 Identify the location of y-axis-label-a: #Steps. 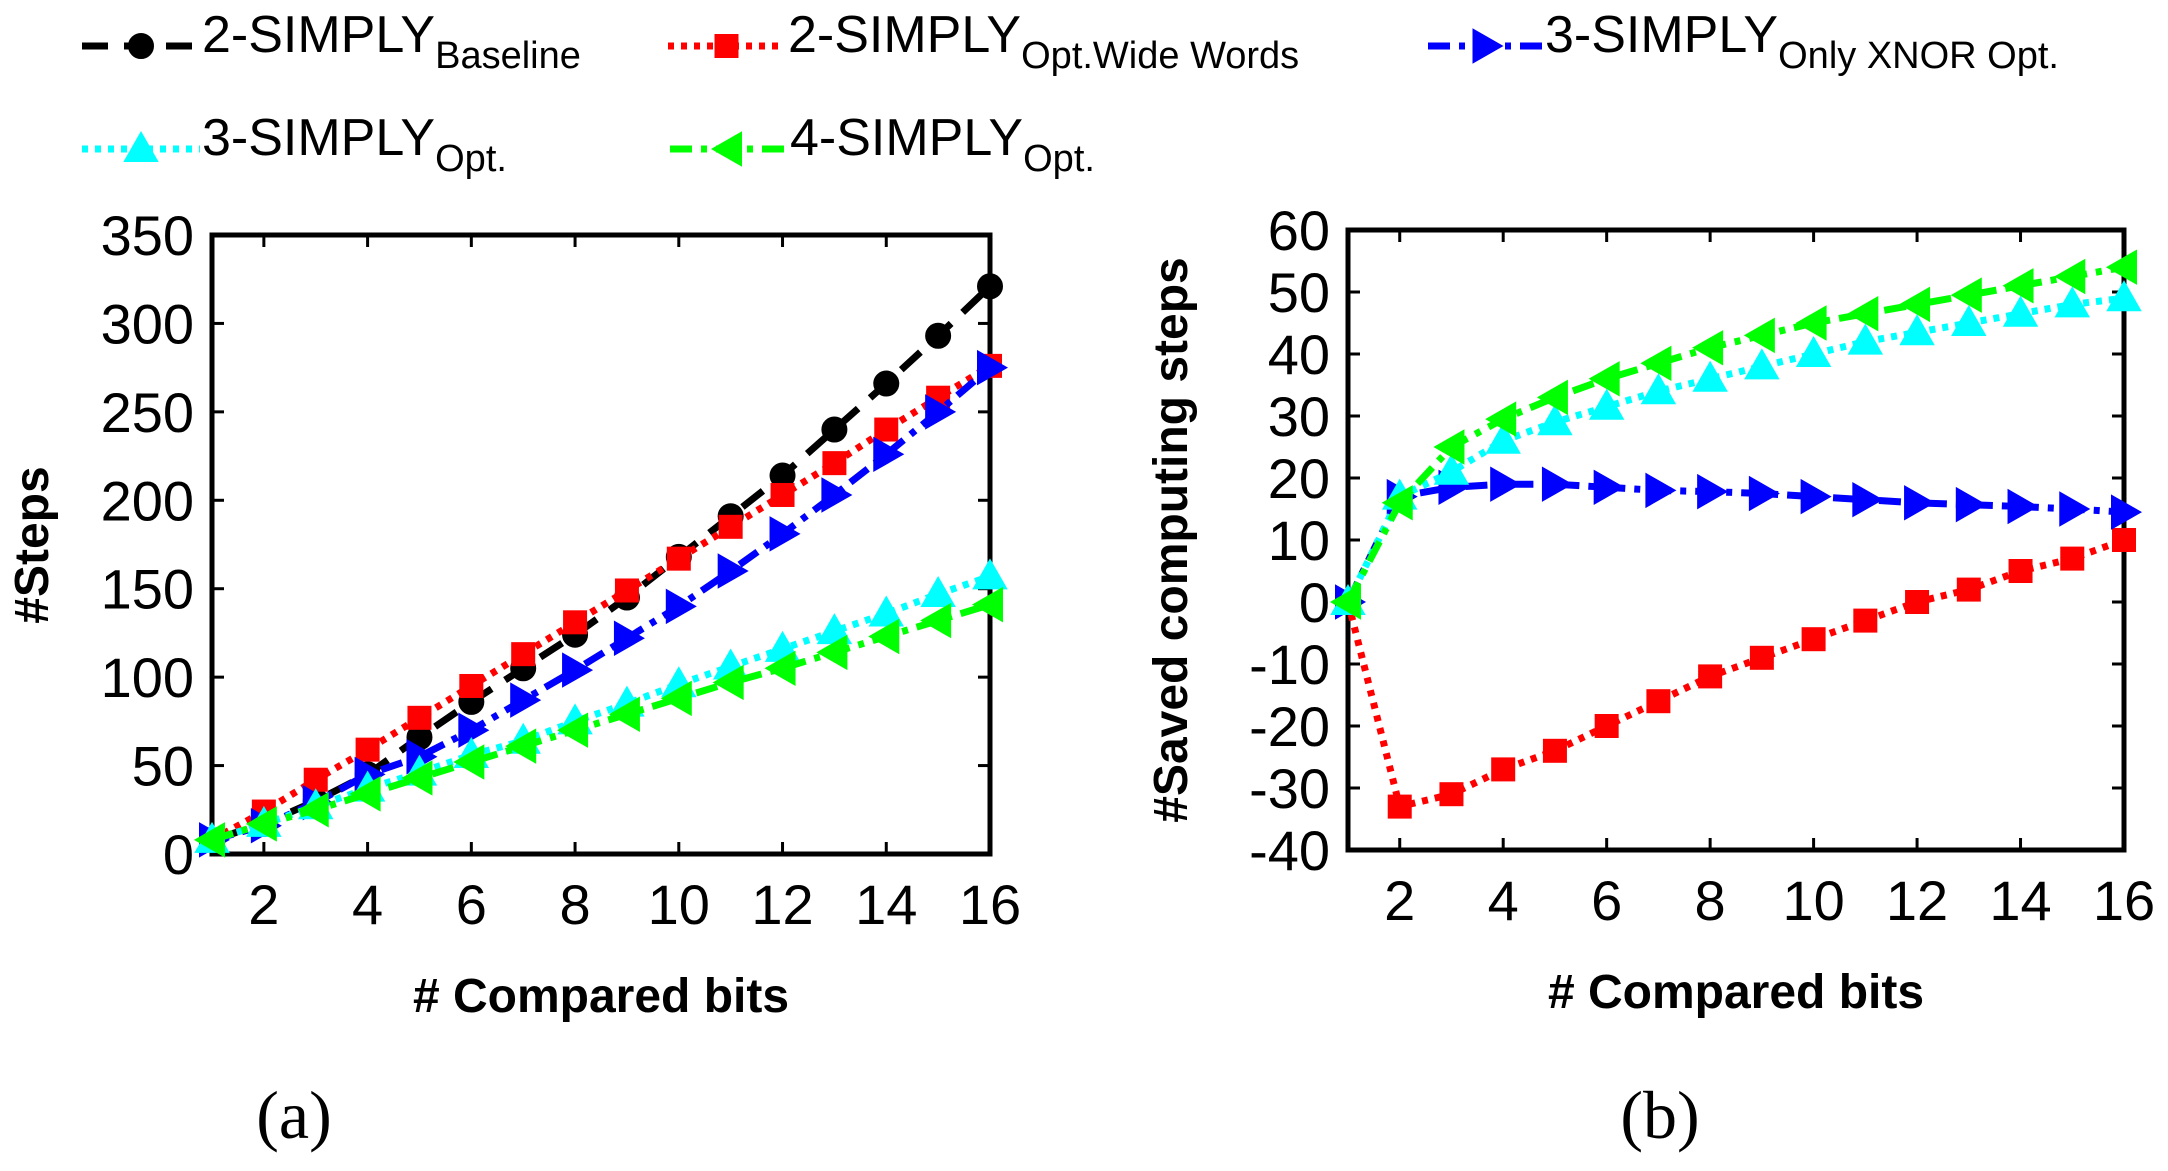
(32, 544).